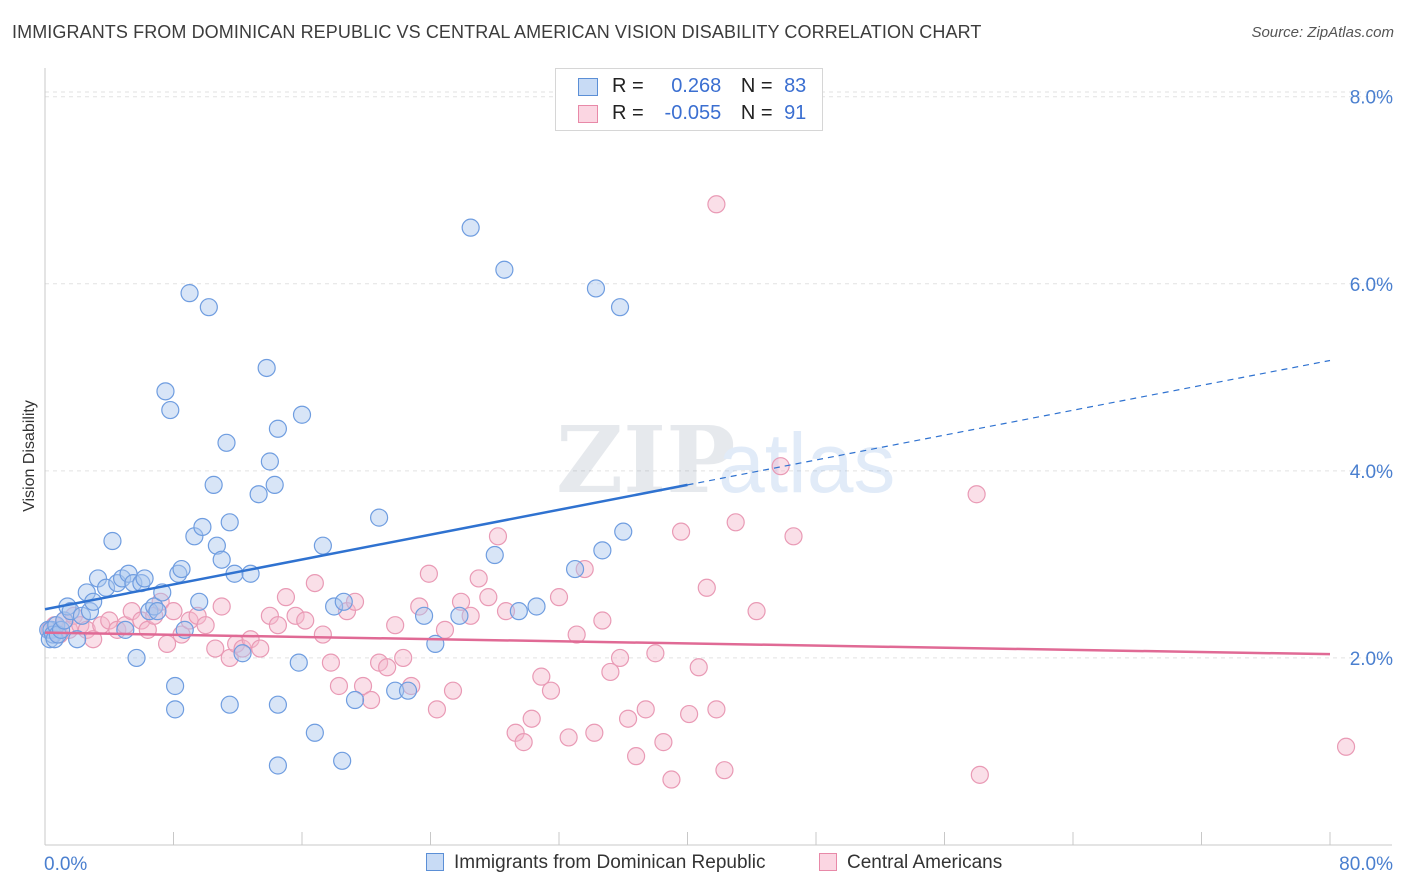 This screenshot has height=892, width=1406. I want to click on bottom-legend-label-central: Central Americans, so click(925, 862).